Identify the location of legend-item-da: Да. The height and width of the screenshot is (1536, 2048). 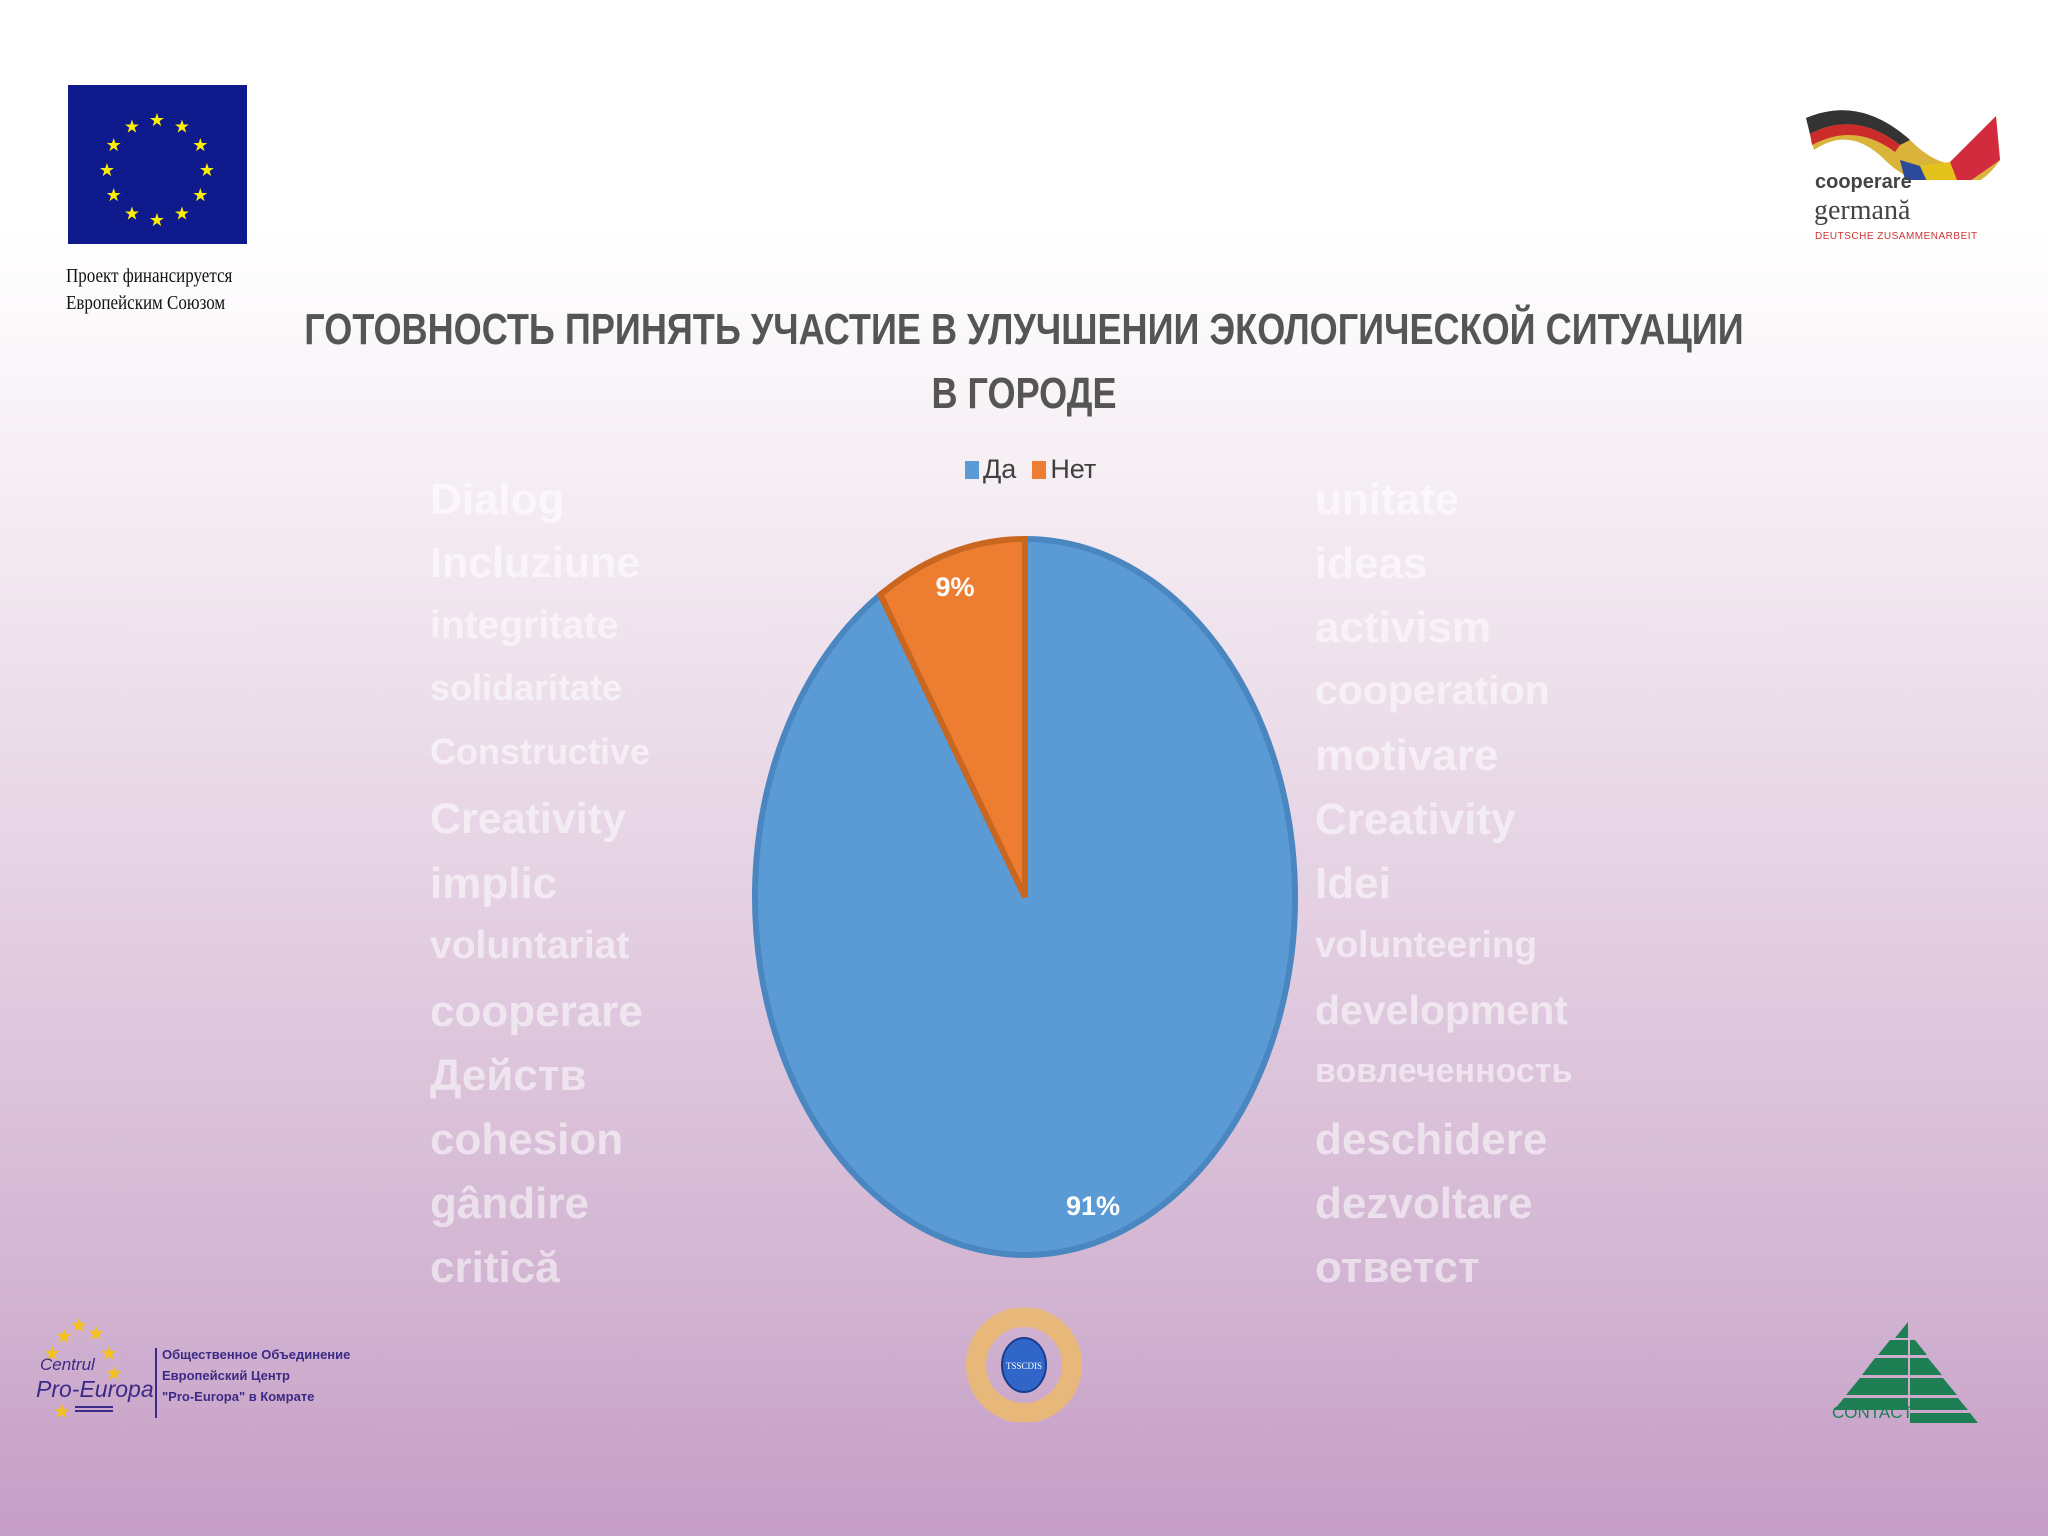
(991, 469).